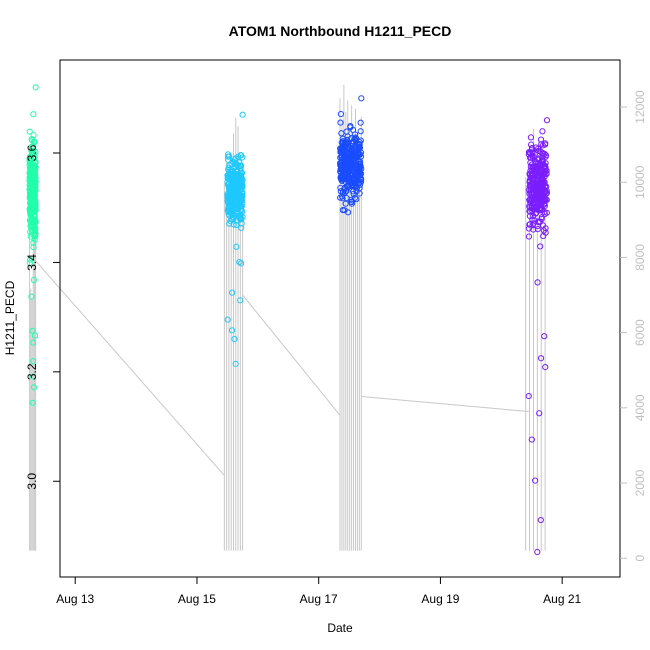 The width and height of the screenshot is (650, 650). What do you see at coordinates (640, 107) in the screenshot?
I see `y2-tick-label: 12000` at bounding box center [640, 107].